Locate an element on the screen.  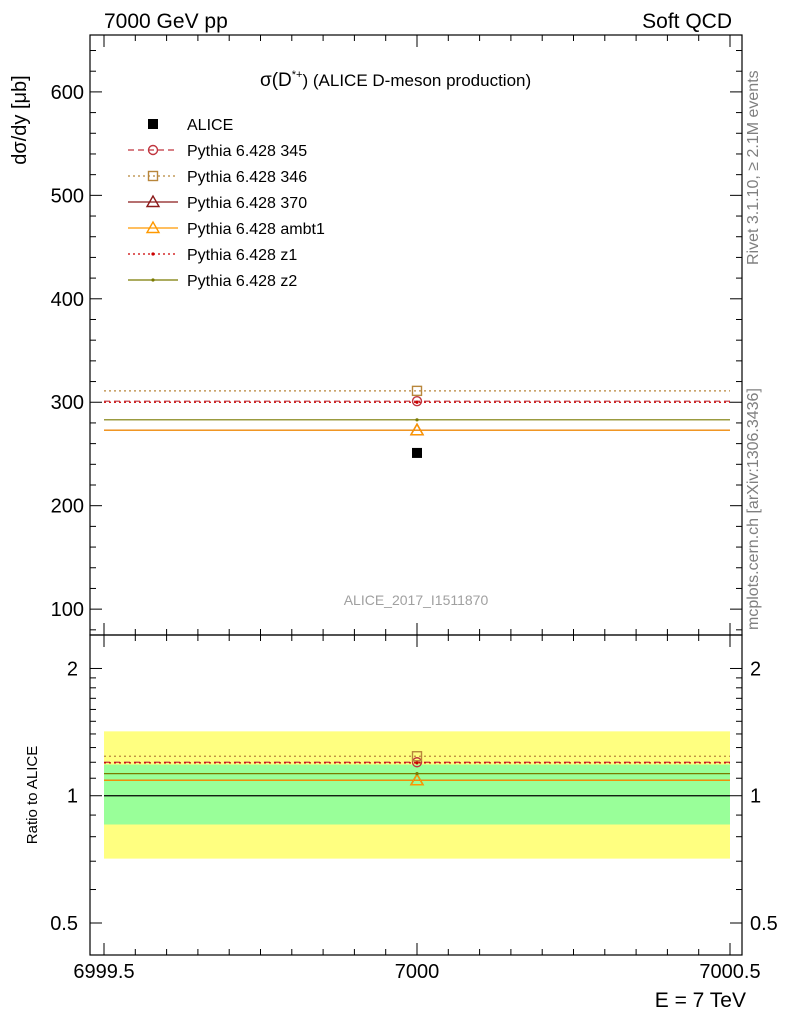
legend-label-0: ALICE is located at coordinates (210, 125).